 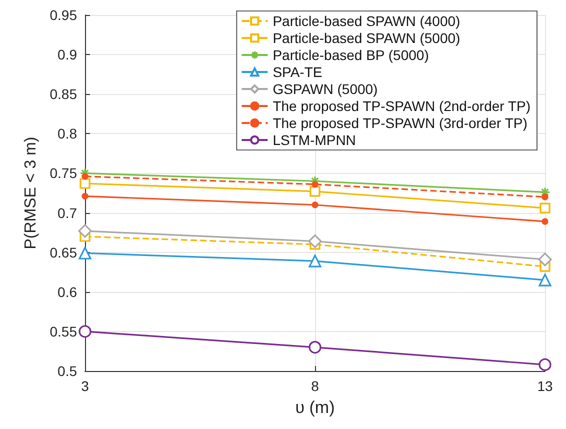 I want to click on y-tick-label: 0.55, so click(x=64, y=331).